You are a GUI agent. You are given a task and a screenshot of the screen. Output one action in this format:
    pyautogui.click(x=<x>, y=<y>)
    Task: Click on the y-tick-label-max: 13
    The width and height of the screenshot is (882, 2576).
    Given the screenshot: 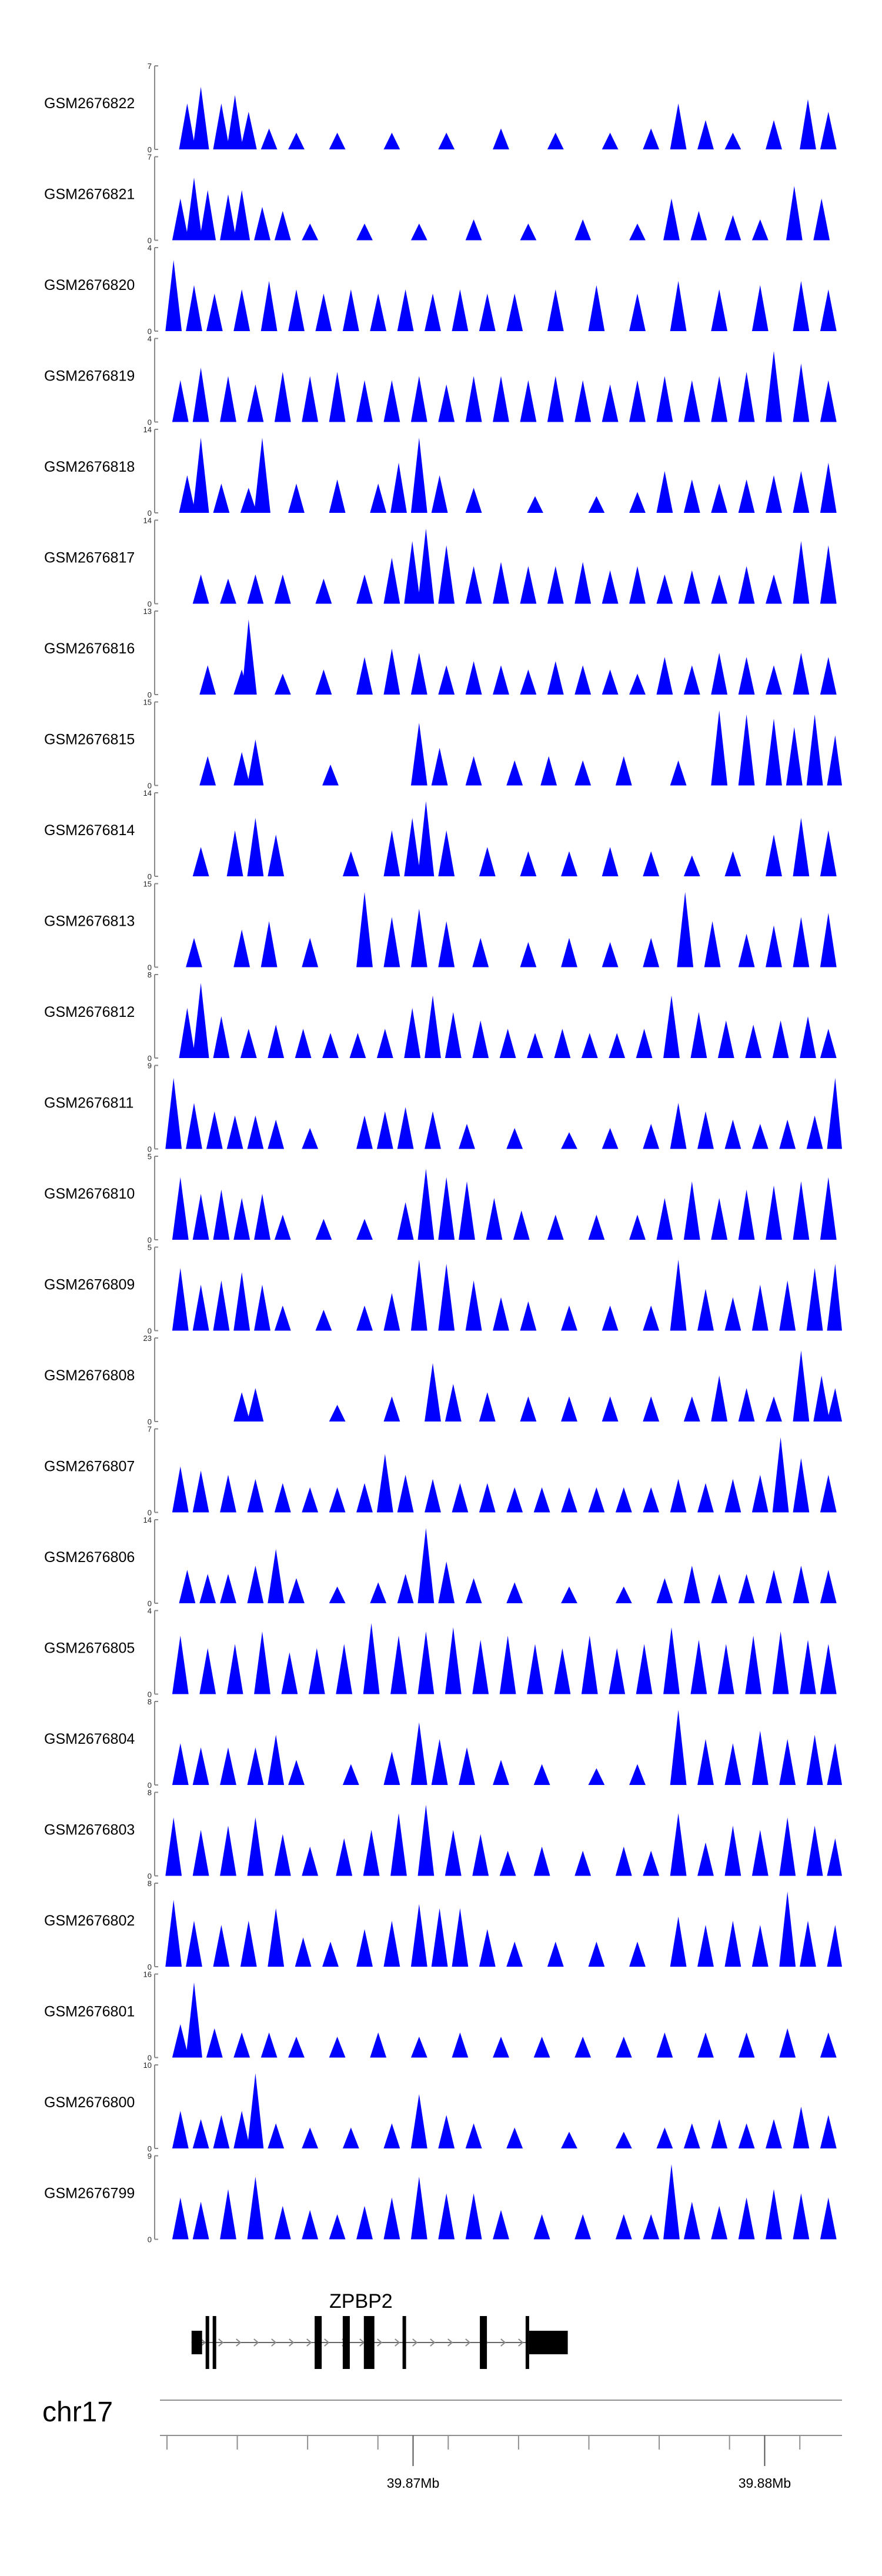 What is the action you would take?
    pyautogui.click(x=147, y=611)
    